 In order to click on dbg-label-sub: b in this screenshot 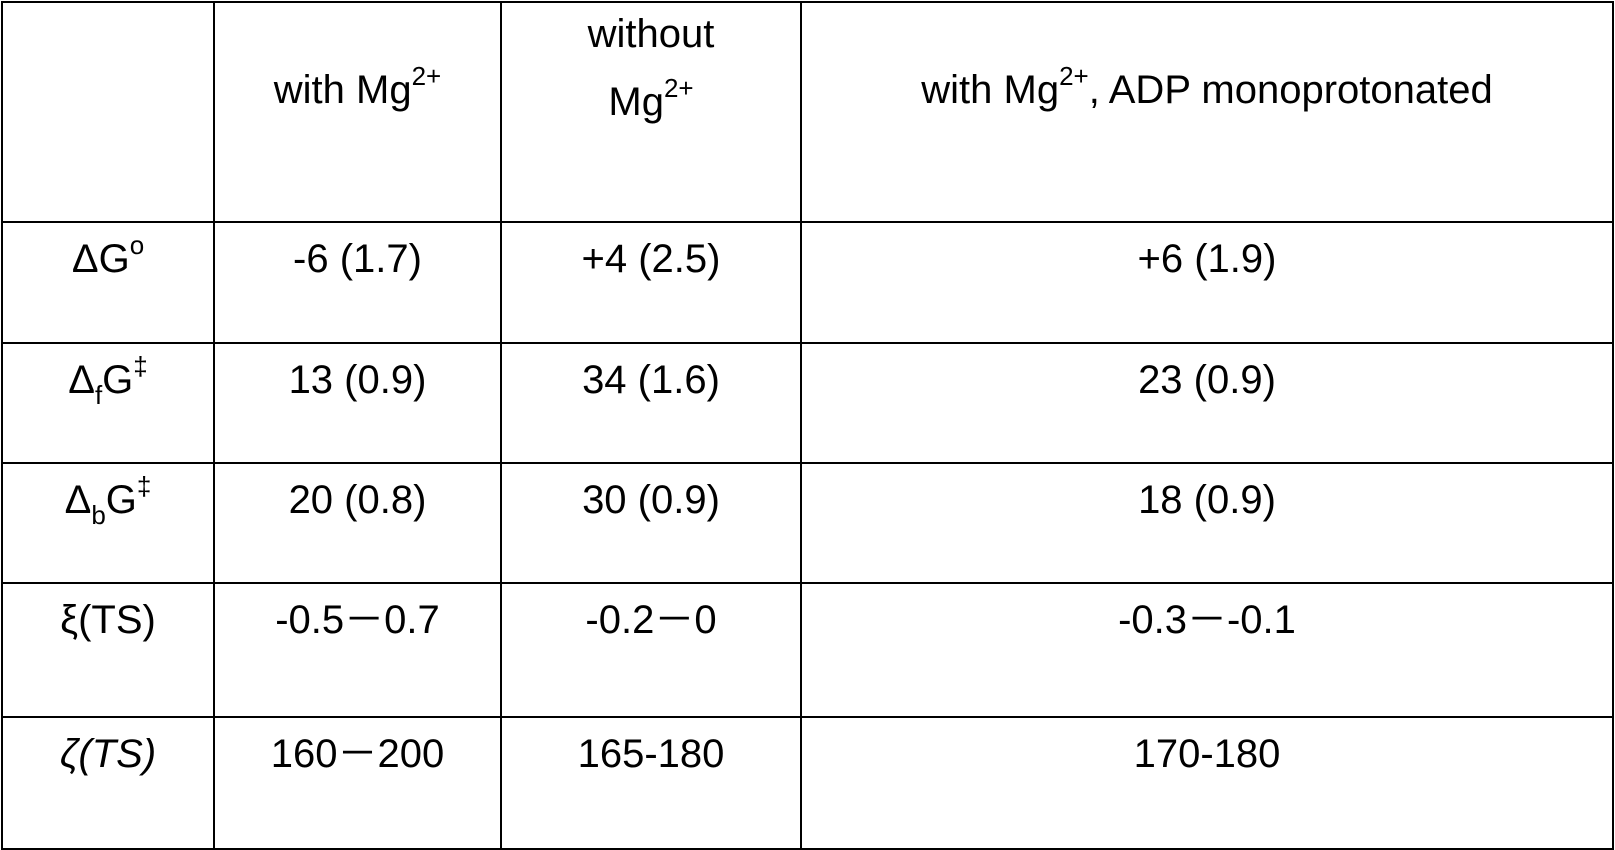, I will do `click(98, 515)`.